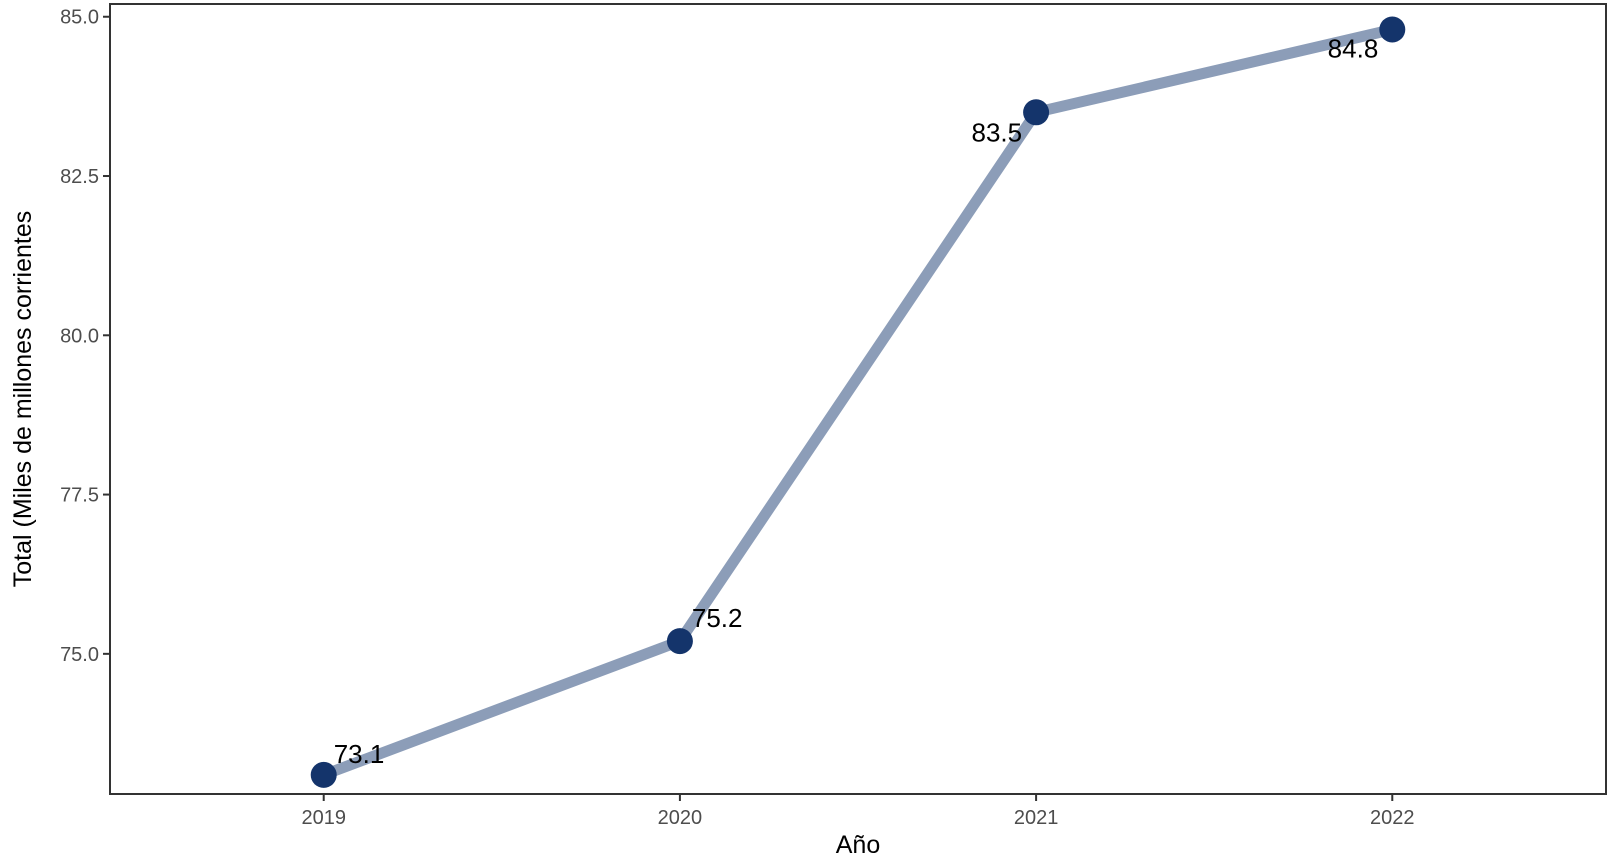  What do you see at coordinates (79, 177) in the screenshot?
I see `y-tick-label: 82.5` at bounding box center [79, 177].